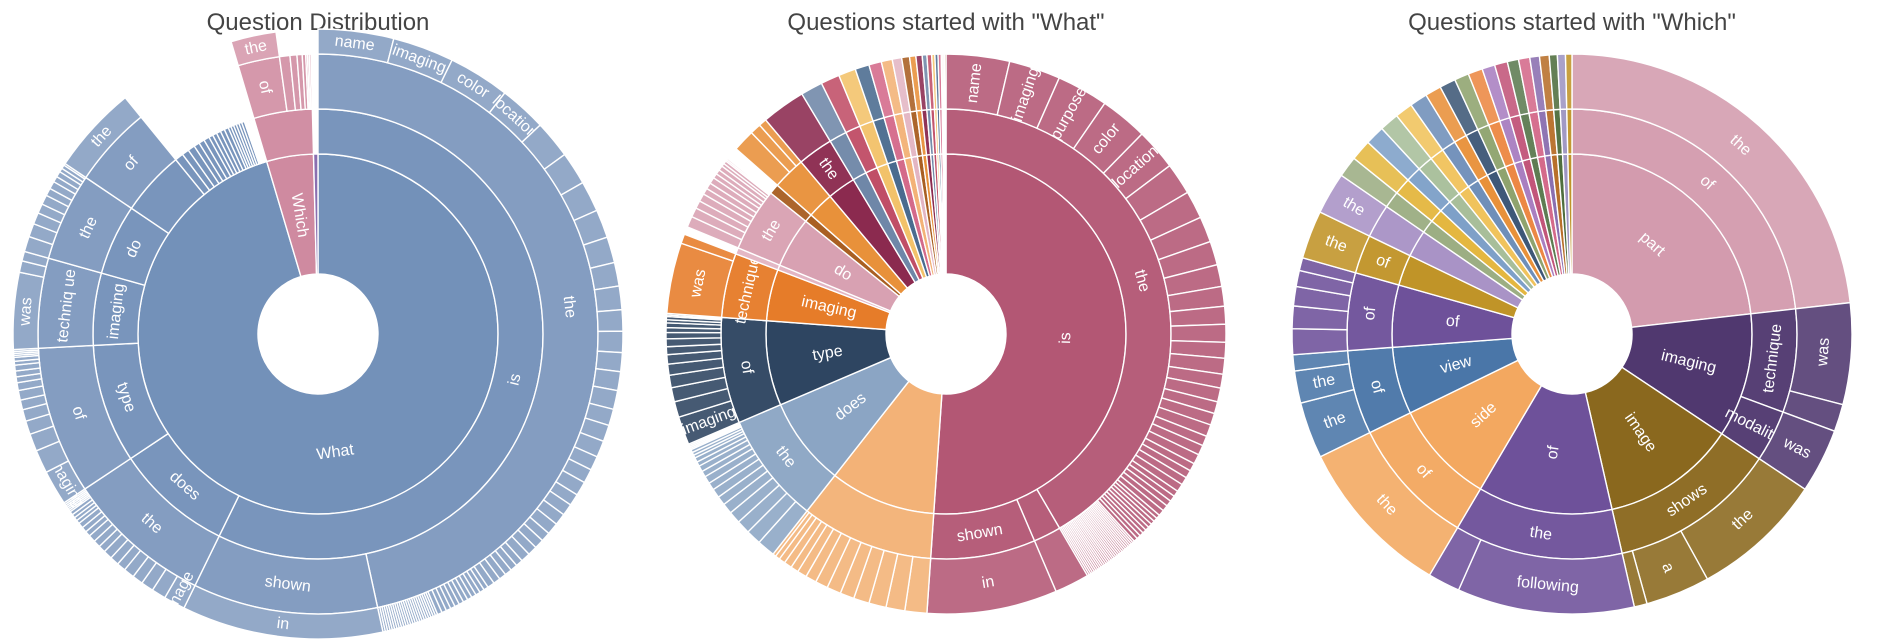 This screenshot has width=1887, height=642. I want to click on chart-title-which: Questions started with "Which", so click(1572, 22).